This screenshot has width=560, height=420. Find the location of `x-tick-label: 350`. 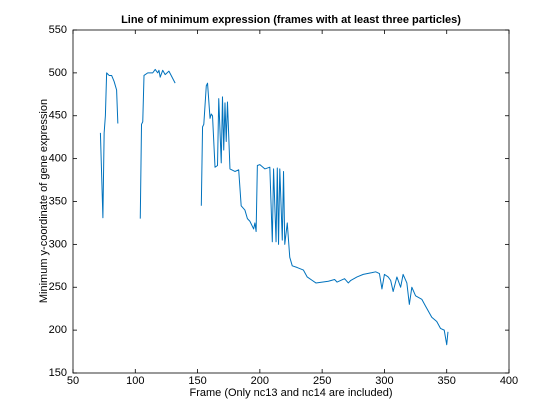

x-tick-label: 350 is located at coordinates (447, 381).